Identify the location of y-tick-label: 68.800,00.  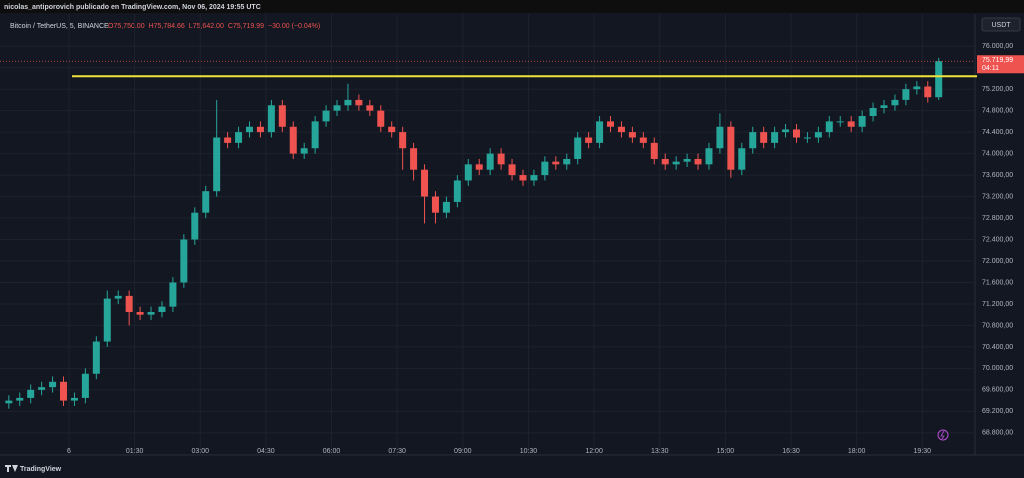
(997, 433).